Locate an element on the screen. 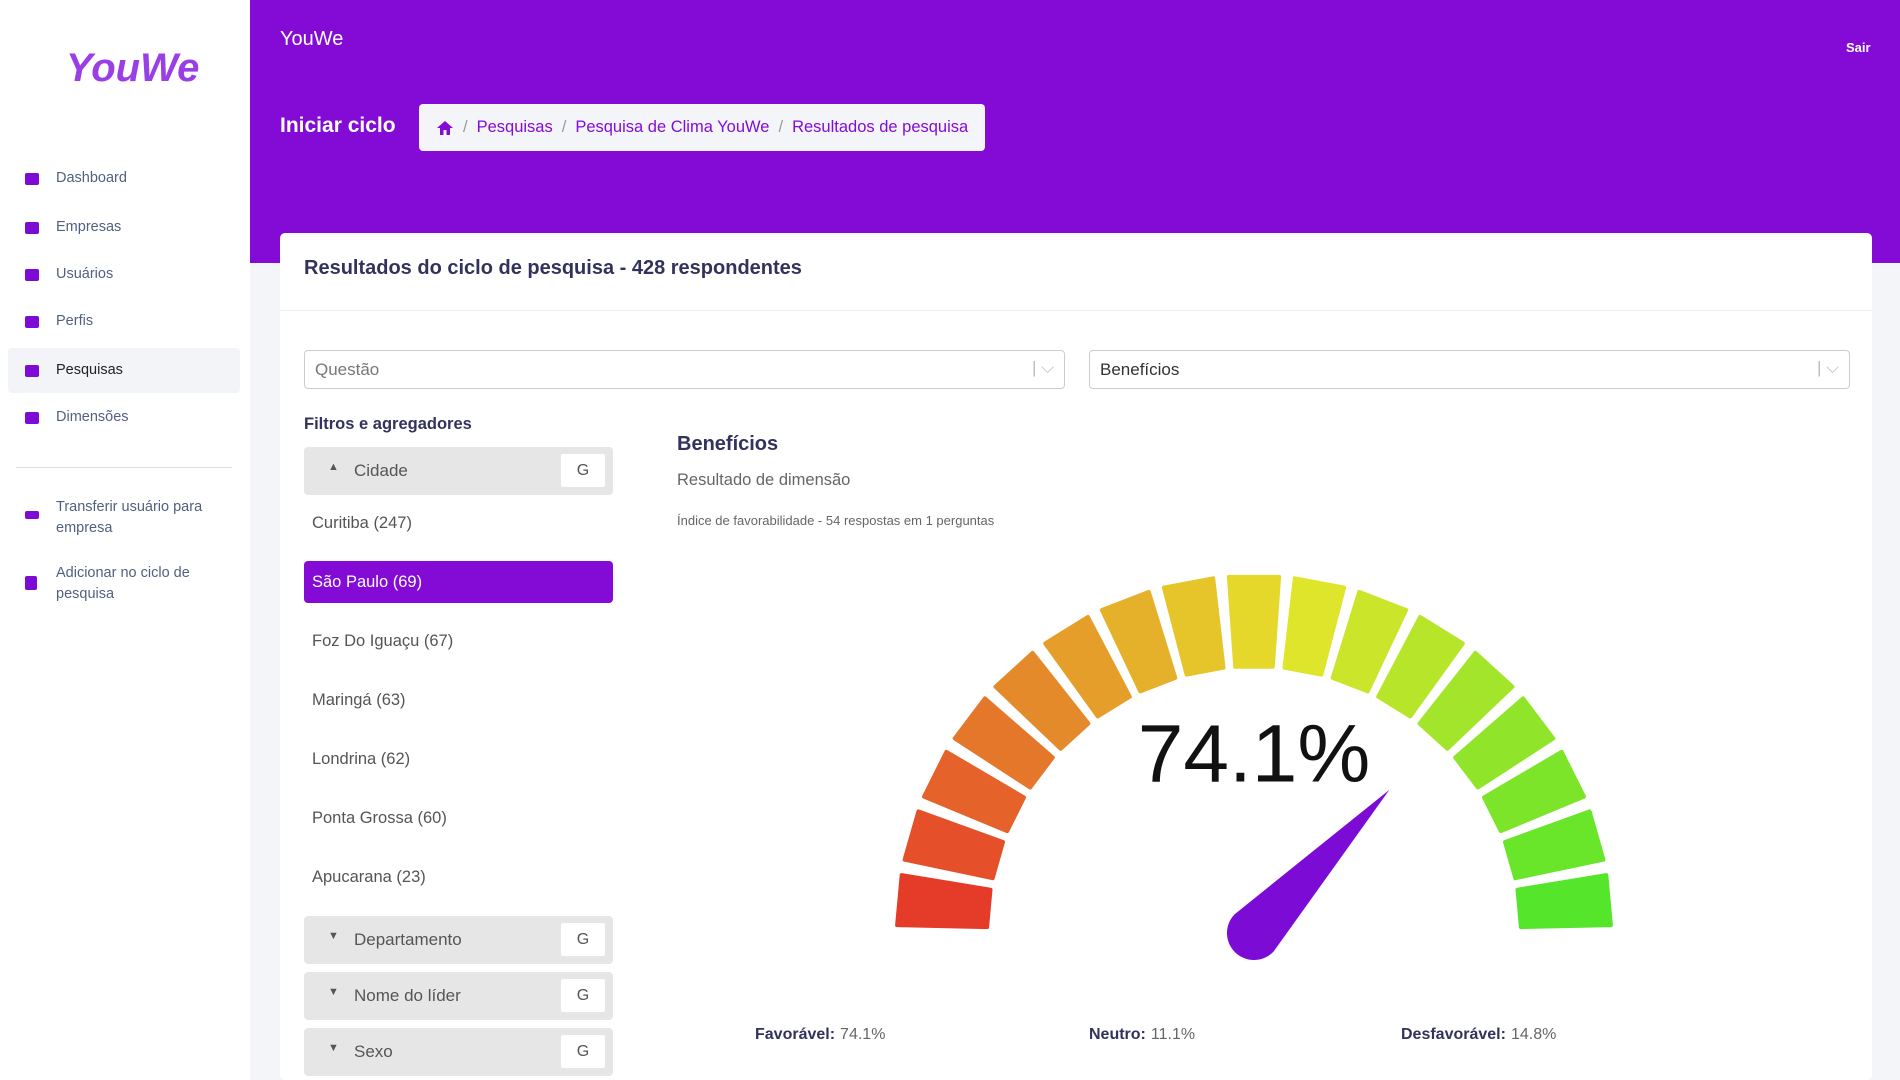 This screenshot has height=1080, width=1900. nav-item: Dimensões is located at coordinates (92, 417).